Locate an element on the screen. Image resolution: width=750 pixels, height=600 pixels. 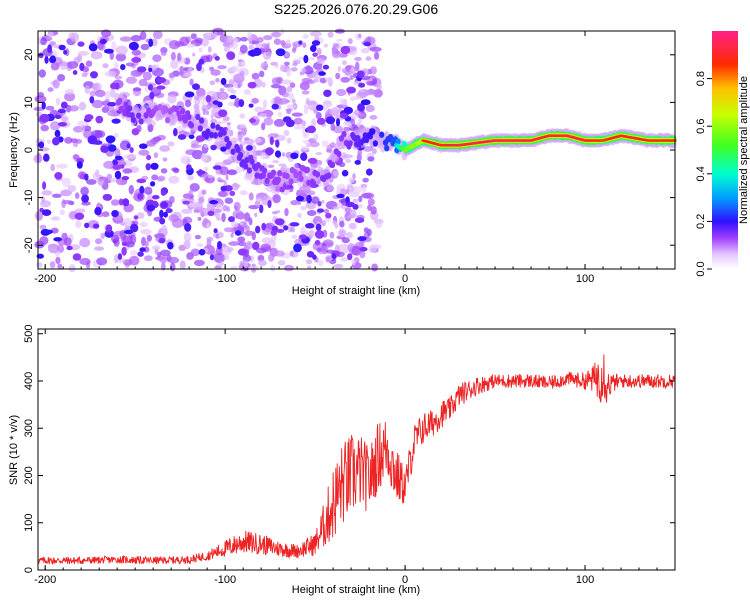
x-tick-label: -200 is located at coordinates (45, 279).